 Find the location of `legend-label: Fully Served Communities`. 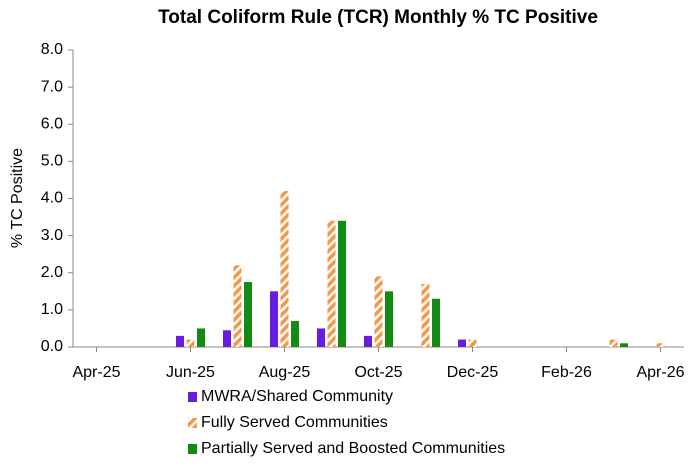

legend-label: Fully Served Communities is located at coordinates (294, 422).